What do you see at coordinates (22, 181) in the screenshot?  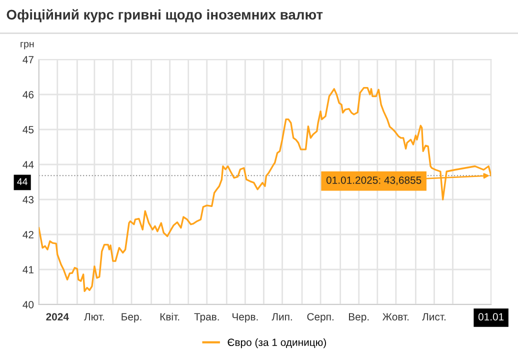 I see `ref-line-label: 44` at bounding box center [22, 181].